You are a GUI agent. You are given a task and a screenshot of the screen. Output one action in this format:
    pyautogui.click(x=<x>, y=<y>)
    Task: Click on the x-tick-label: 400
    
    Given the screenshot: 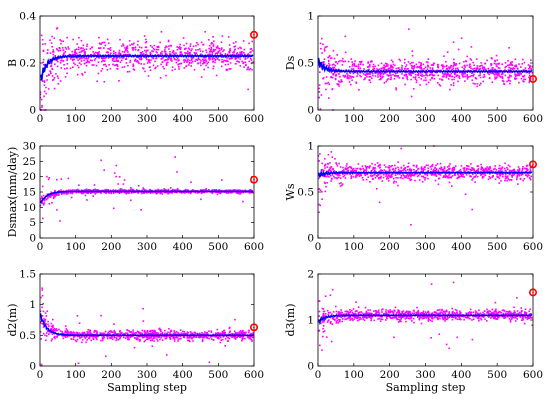 What is the action you would take?
    pyautogui.click(x=461, y=247)
    